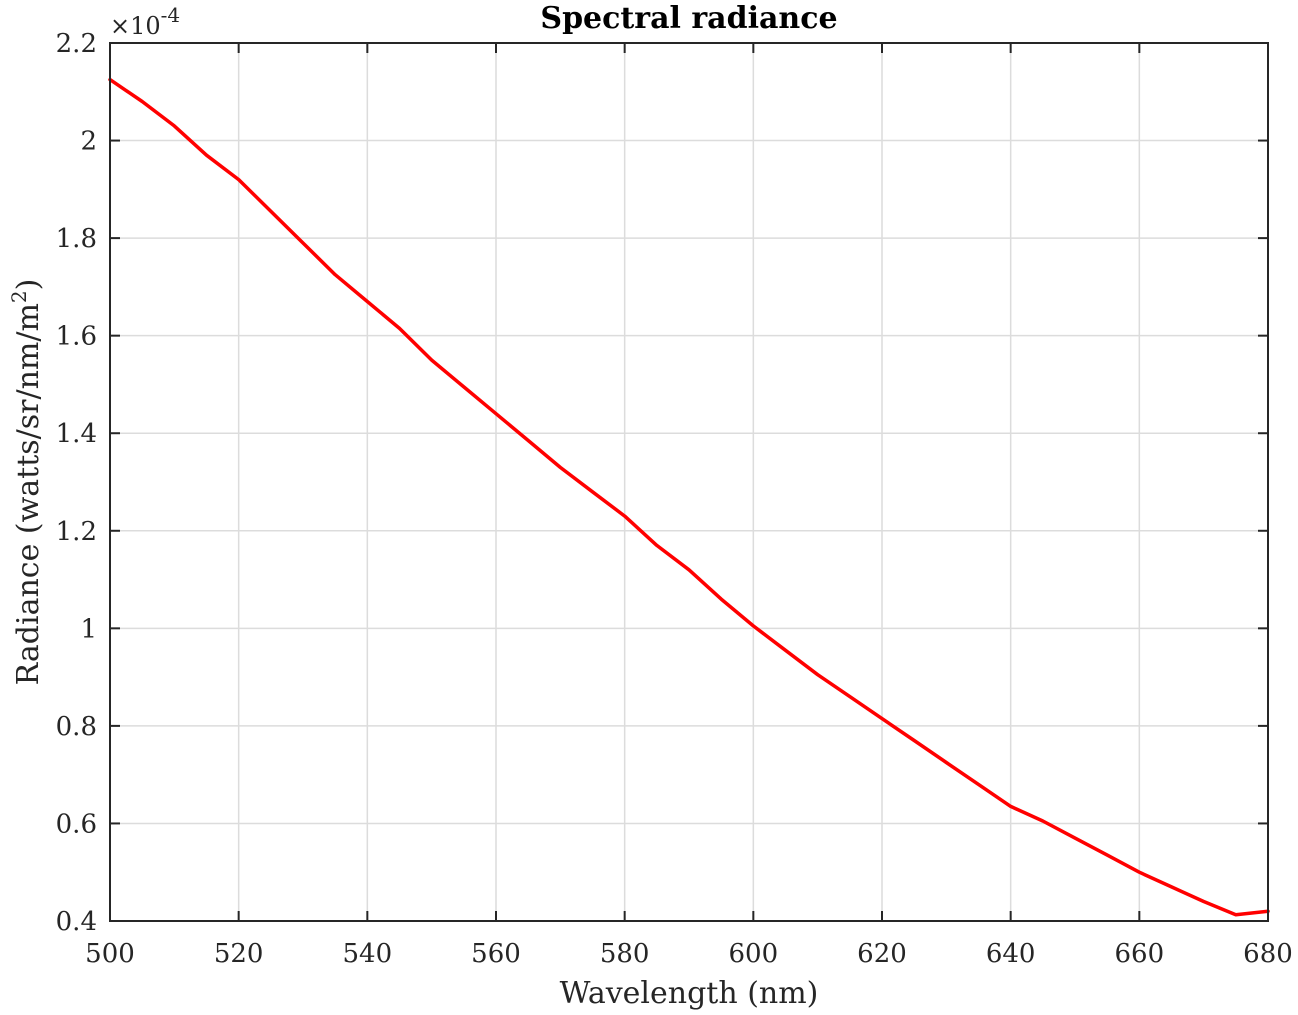  Describe the element at coordinates (882, 954) in the screenshot. I see `x-tick-label: 620` at that location.